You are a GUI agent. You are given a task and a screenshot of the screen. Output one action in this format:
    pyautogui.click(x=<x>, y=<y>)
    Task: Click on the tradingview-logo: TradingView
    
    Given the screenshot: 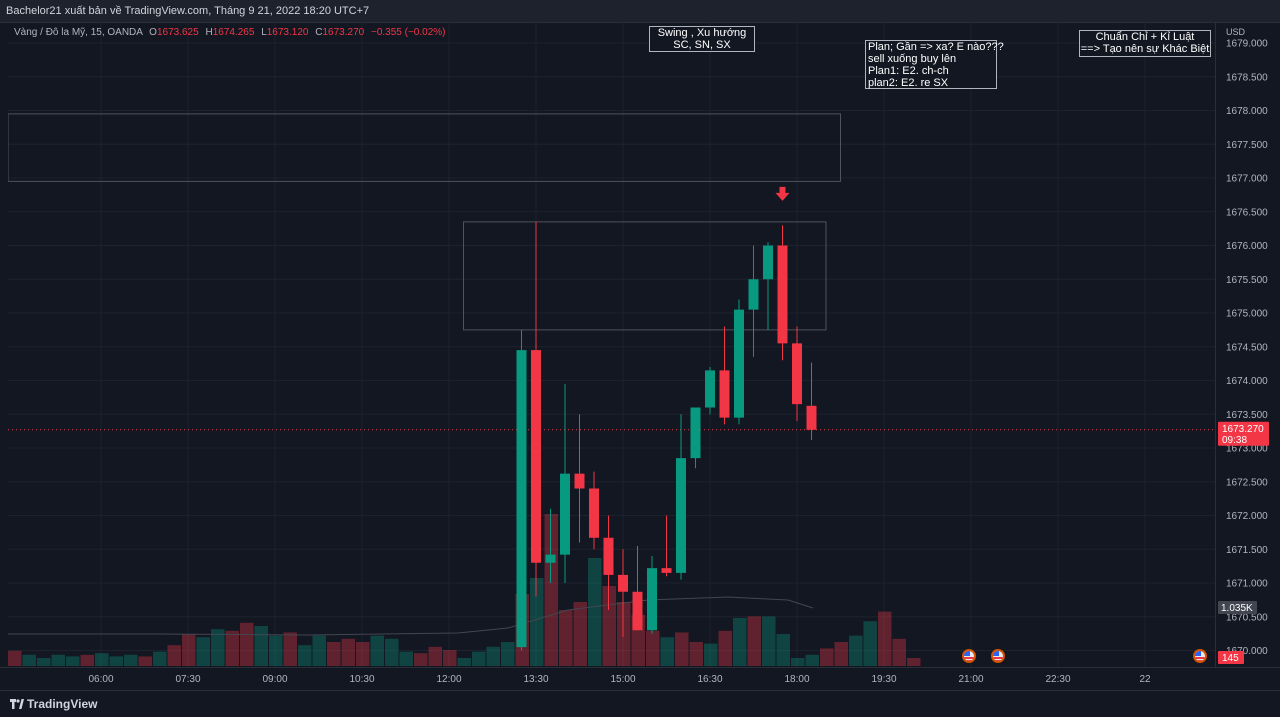 What is the action you would take?
    pyautogui.click(x=53, y=704)
    